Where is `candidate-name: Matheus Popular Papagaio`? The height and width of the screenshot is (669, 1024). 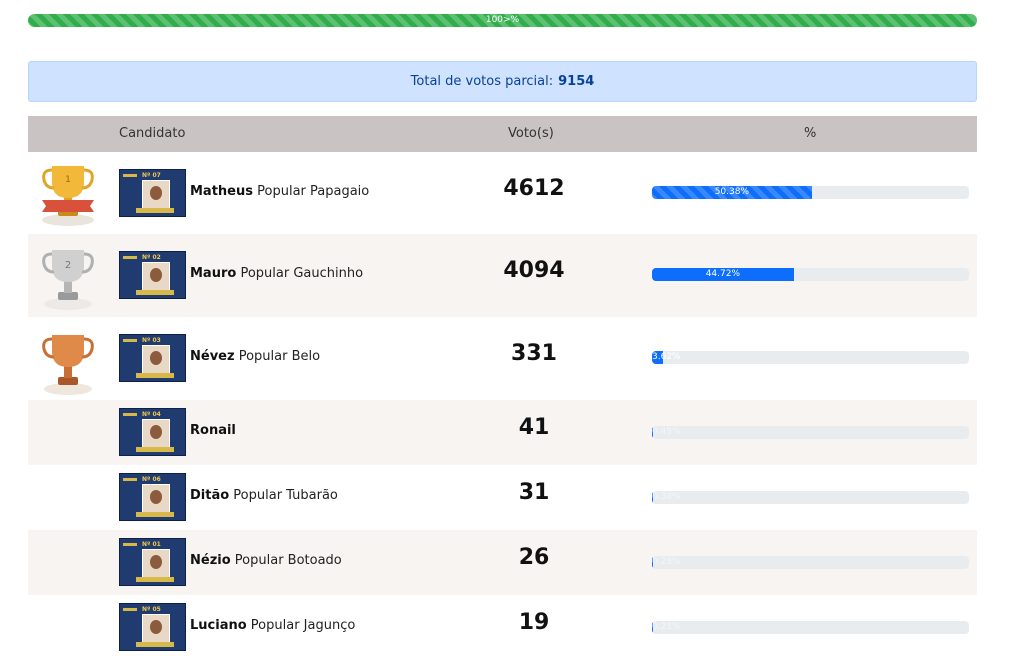 candidate-name: Matheus Popular Papagaio is located at coordinates (279, 191).